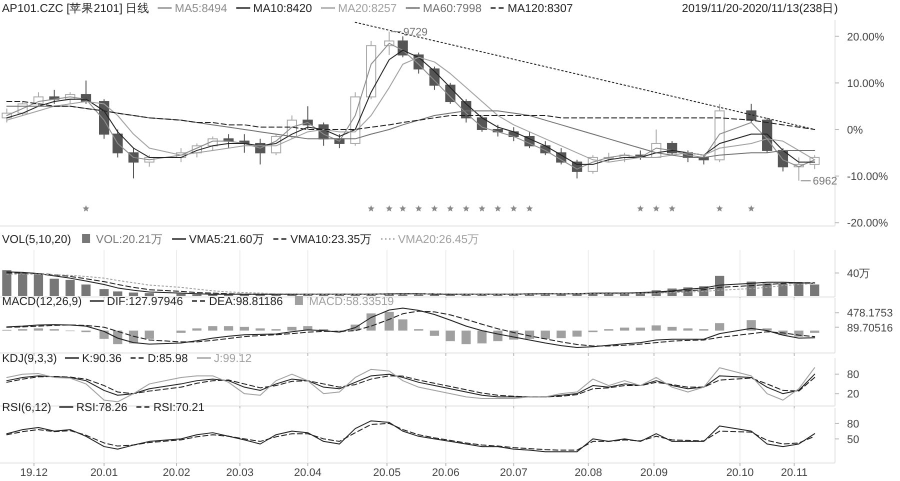  Describe the element at coordinates (870, 328) in the screenshot. I see `y-tick-label: 89.70516` at that location.